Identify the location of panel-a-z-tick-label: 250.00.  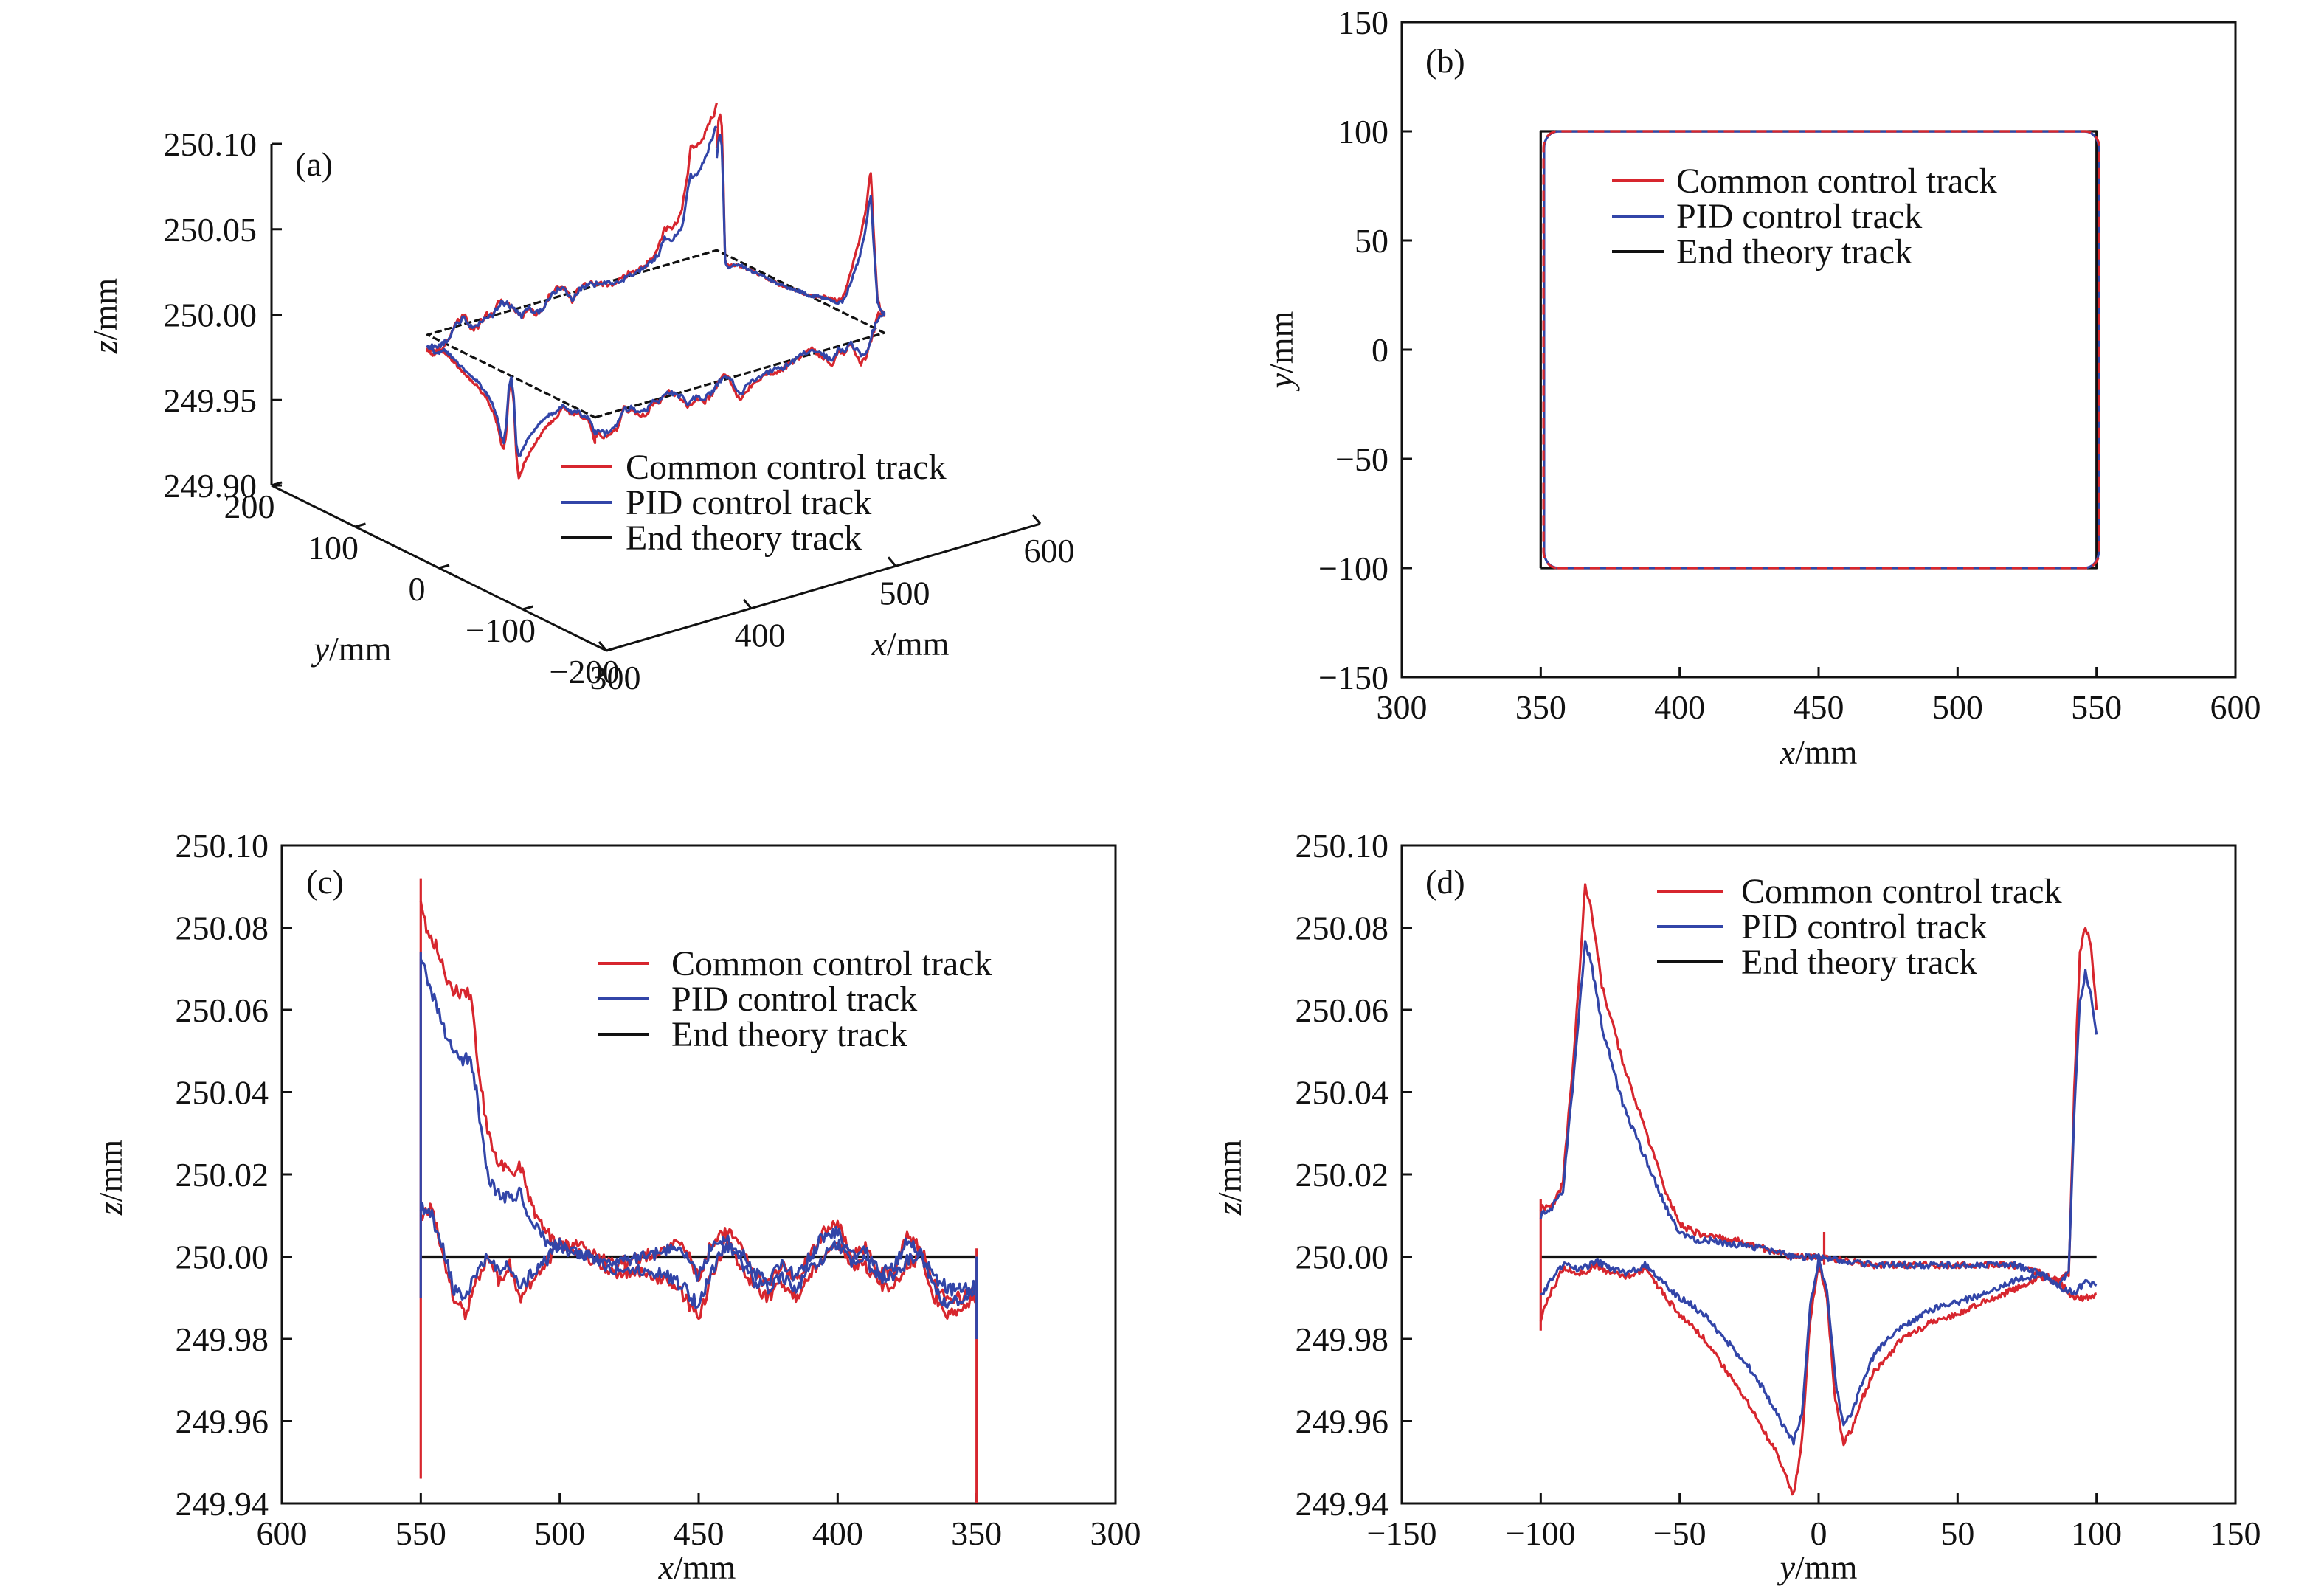
(210, 315).